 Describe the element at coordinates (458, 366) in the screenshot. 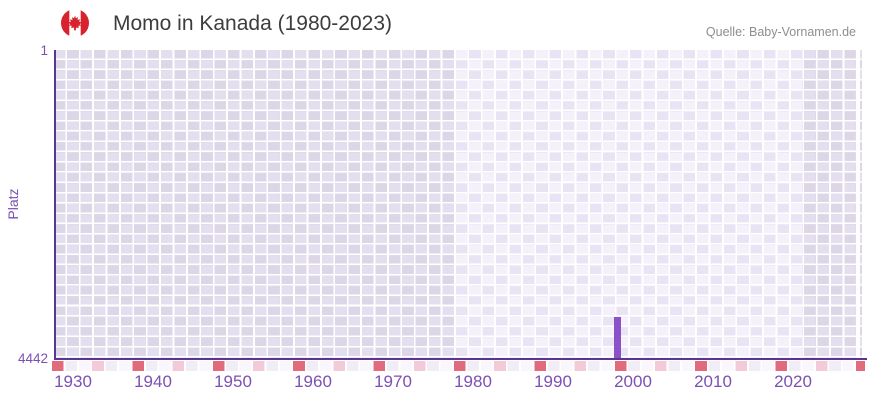

I see `bottom-marker-strip` at that location.